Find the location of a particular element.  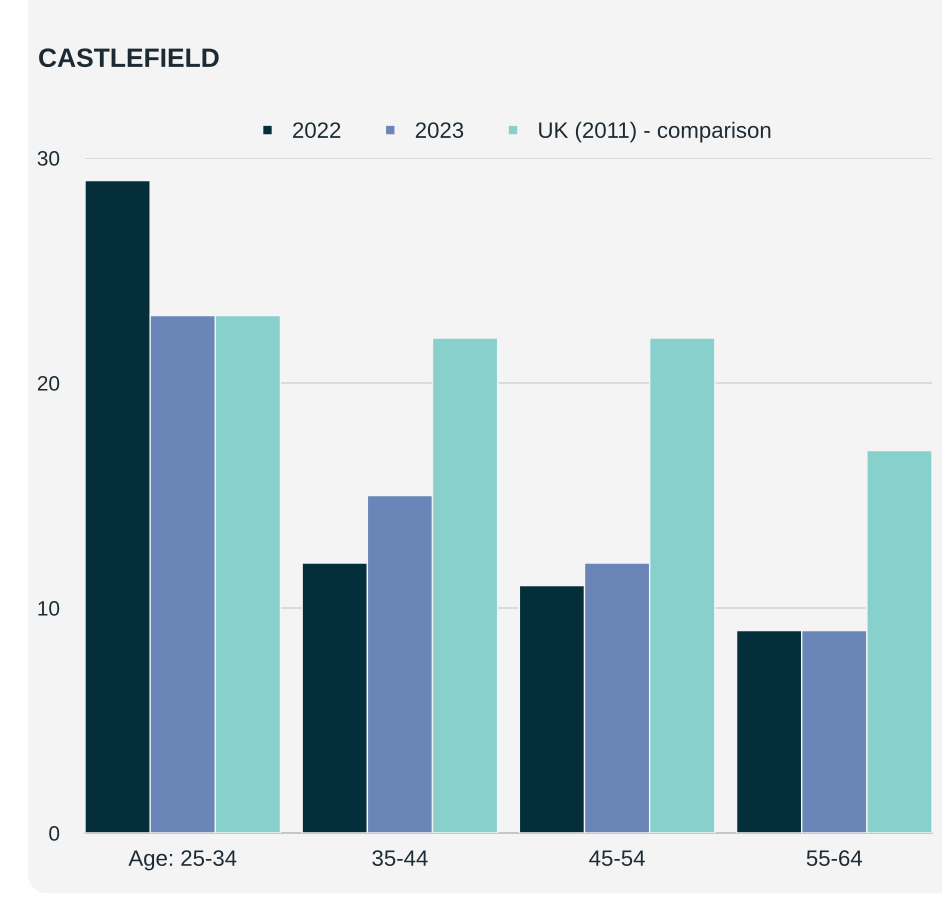

x-tick-label: 45-54 is located at coordinates (617, 858).